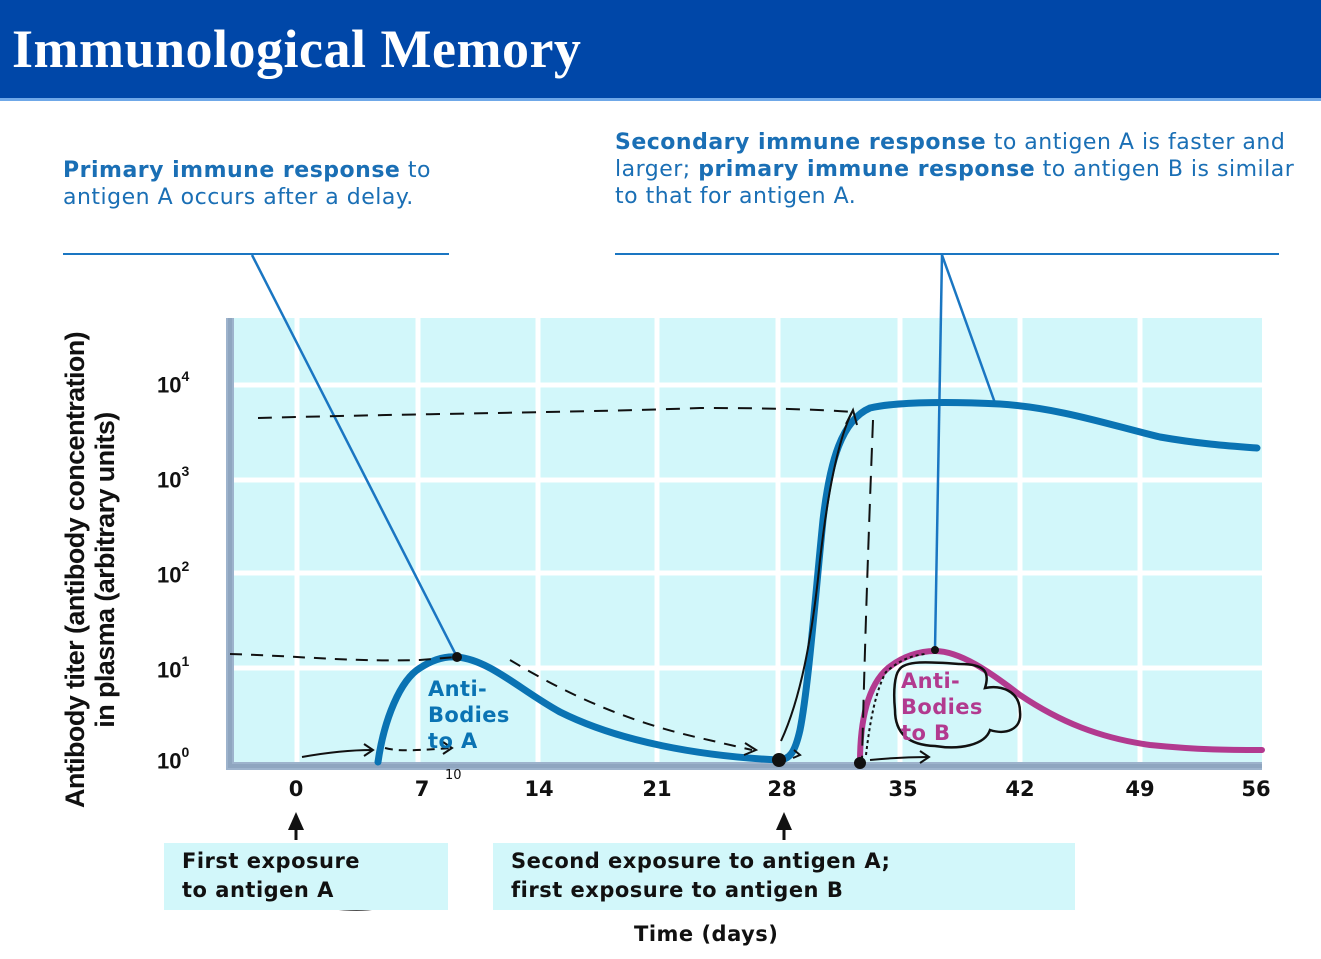 The image size is (1321, 959). What do you see at coordinates (950, 156) in the screenshot?
I see `callout-text: to antigen A is faster and larger;` at bounding box center [950, 156].